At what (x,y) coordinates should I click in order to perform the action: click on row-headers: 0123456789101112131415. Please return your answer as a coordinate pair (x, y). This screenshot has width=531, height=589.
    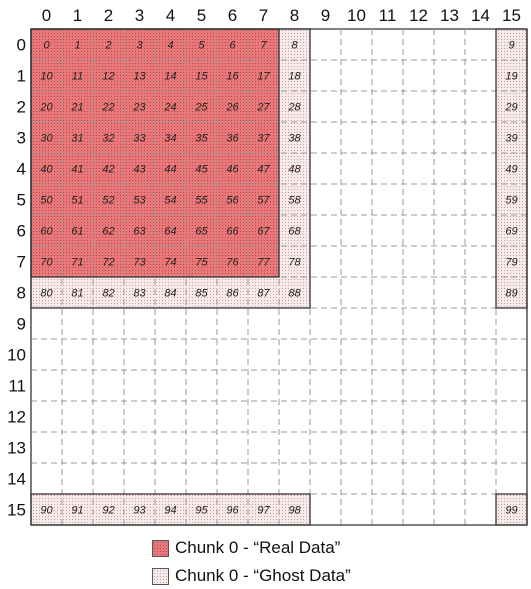
    Looking at the image, I should click on (16, 278).